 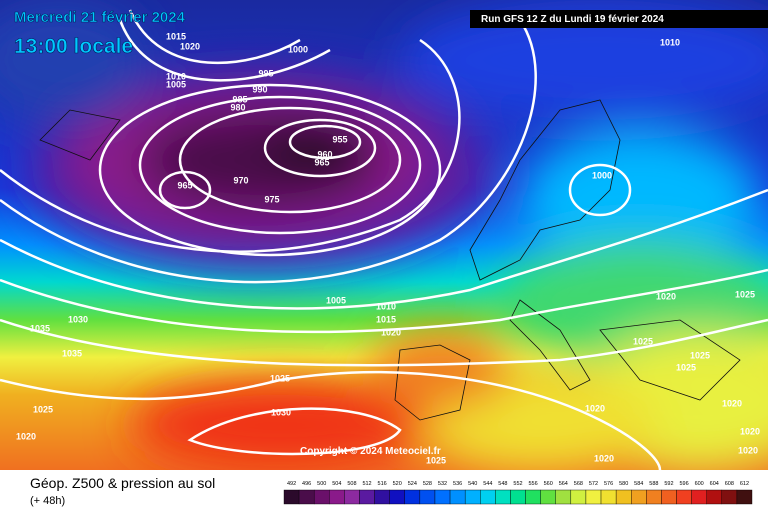 I want to click on scale-label: 508, so click(x=351, y=484).